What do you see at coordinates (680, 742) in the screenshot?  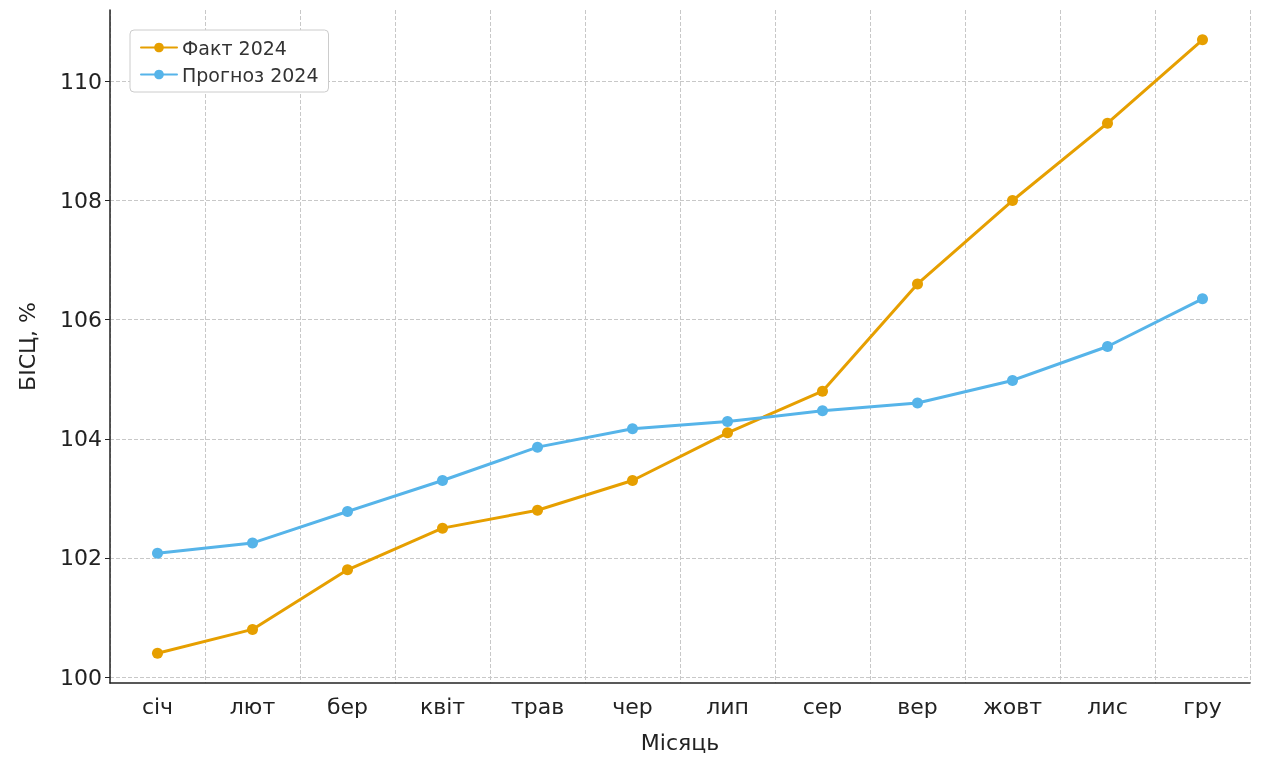 I see `x-axis-title: Місяць` at bounding box center [680, 742].